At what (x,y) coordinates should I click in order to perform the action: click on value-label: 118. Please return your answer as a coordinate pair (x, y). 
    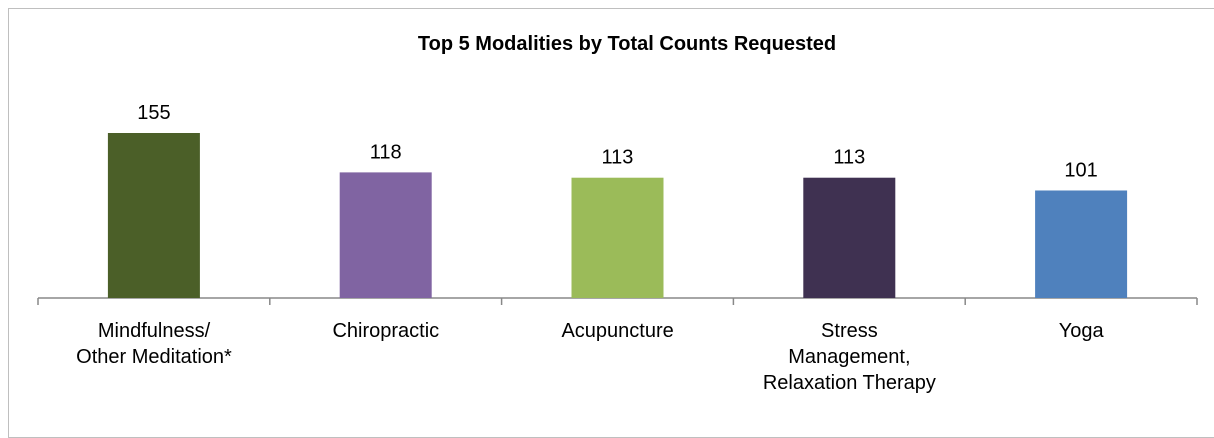
    Looking at the image, I should click on (386, 152).